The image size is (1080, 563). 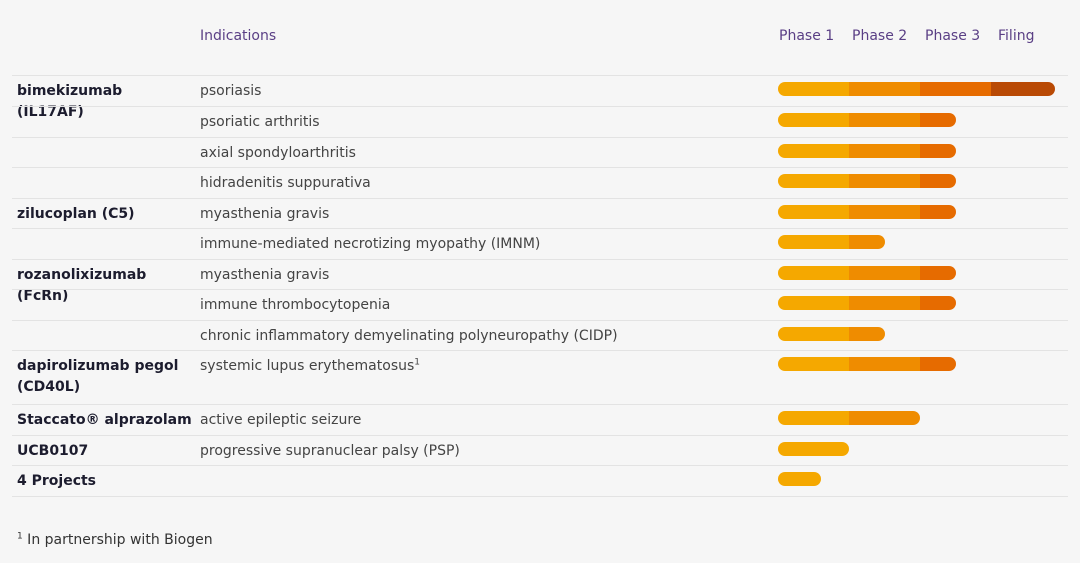 What do you see at coordinates (330, 451) in the screenshot?
I see `indication-text: progressive supranuclear palsy (PSP)` at bounding box center [330, 451].